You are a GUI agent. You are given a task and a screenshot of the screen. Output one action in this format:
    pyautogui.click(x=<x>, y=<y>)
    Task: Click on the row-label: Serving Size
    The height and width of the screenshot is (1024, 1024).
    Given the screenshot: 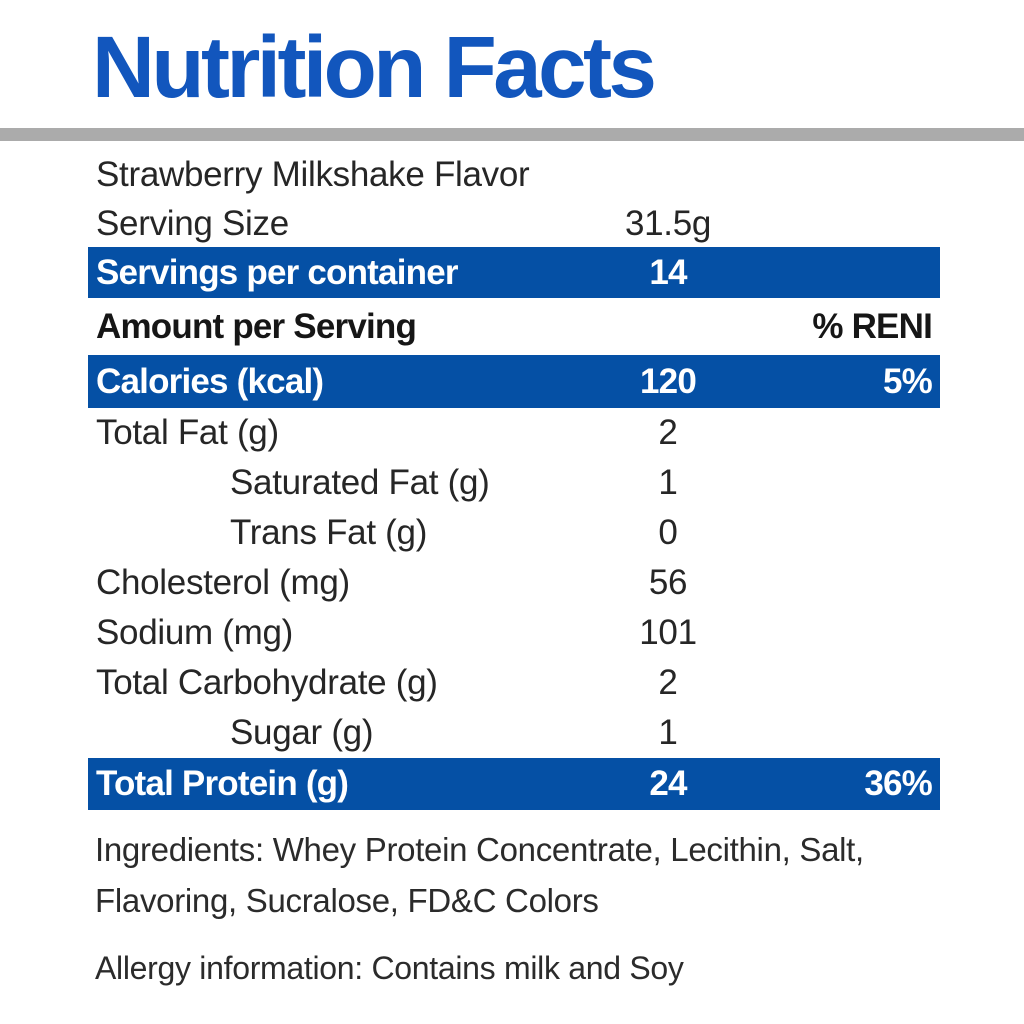 What is the action you would take?
    pyautogui.click(x=192, y=223)
    